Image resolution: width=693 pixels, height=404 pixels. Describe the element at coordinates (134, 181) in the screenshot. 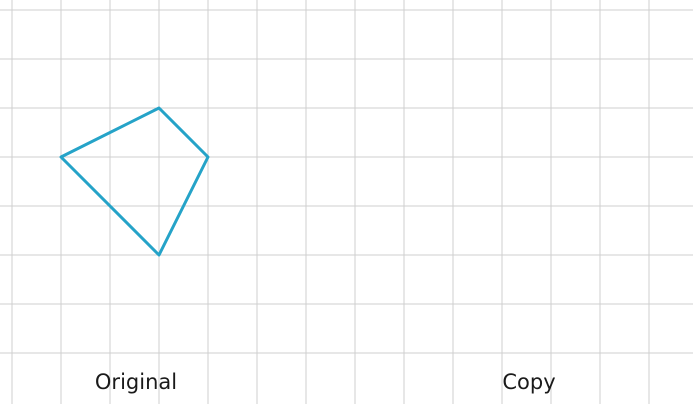

I see `original-quadrilateral` at that location.